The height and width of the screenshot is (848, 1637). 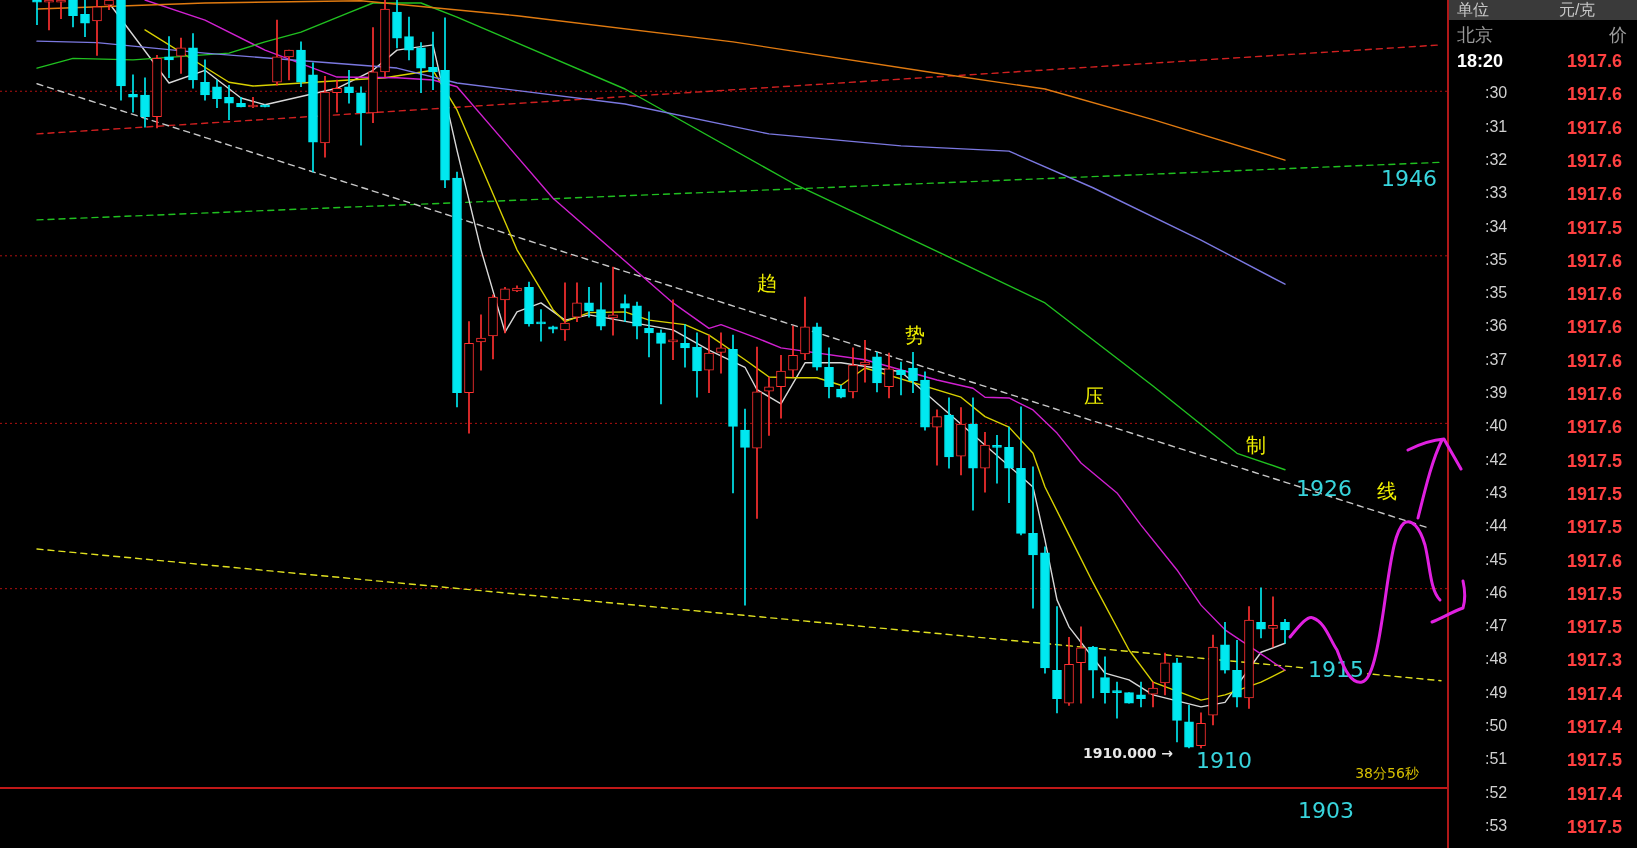 What do you see at coordinates (1496, 792) in the screenshot?
I see `text: :52` at bounding box center [1496, 792].